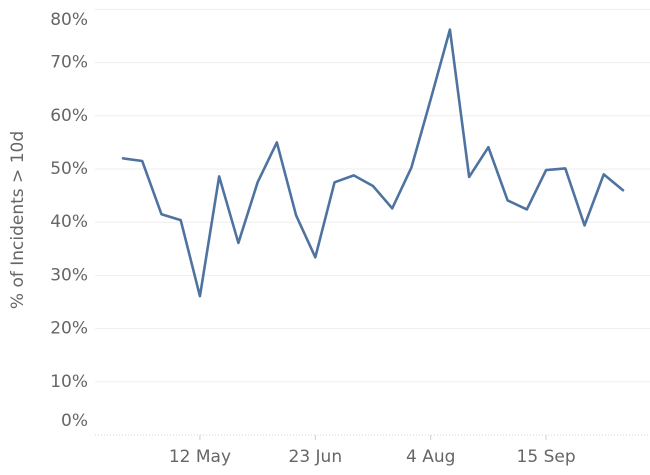 The width and height of the screenshot is (650, 475). What do you see at coordinates (69, 275) in the screenshot?
I see `y-tick-label: 30%` at bounding box center [69, 275].